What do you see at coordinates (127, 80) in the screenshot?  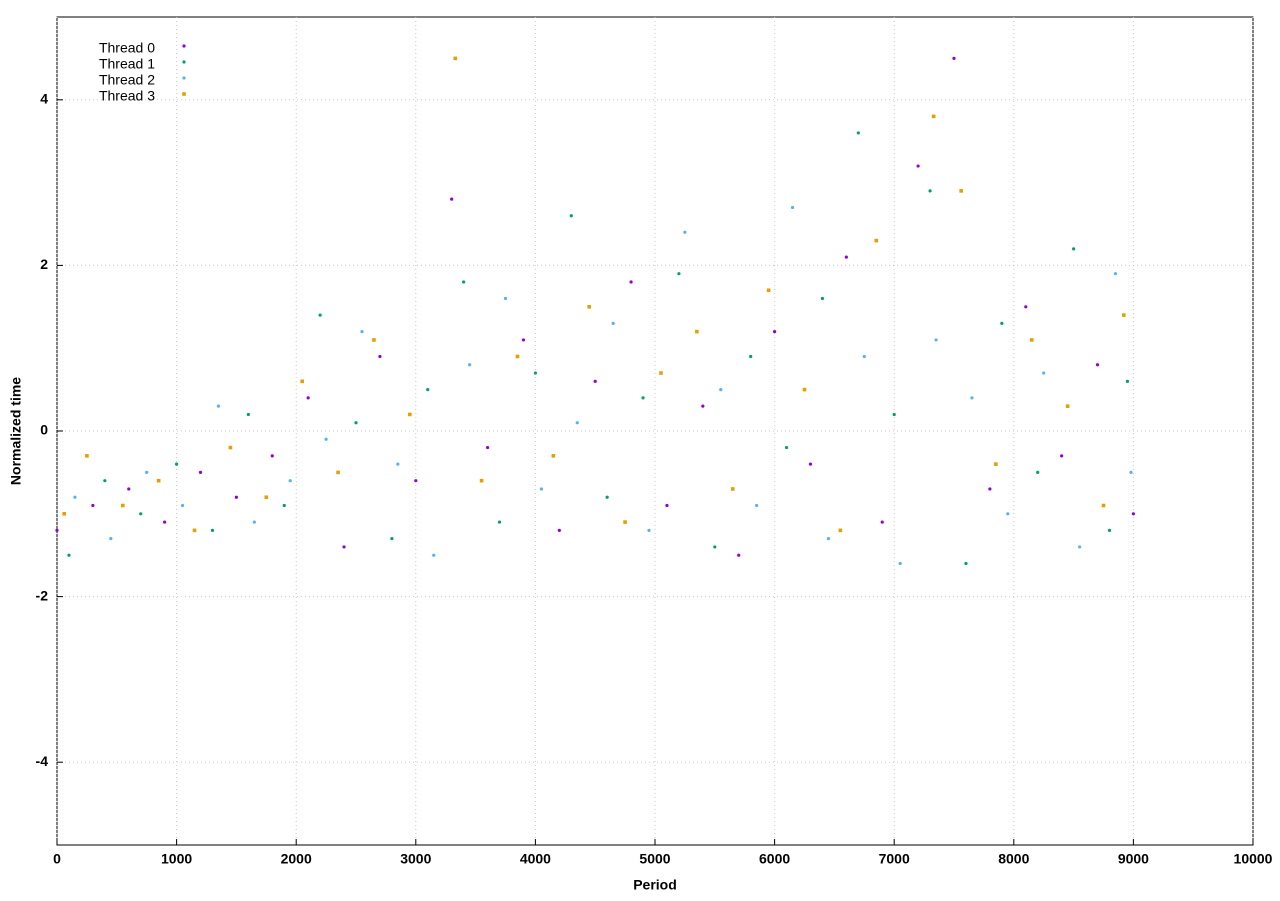 I see `legend-label: Thread 2` at bounding box center [127, 80].